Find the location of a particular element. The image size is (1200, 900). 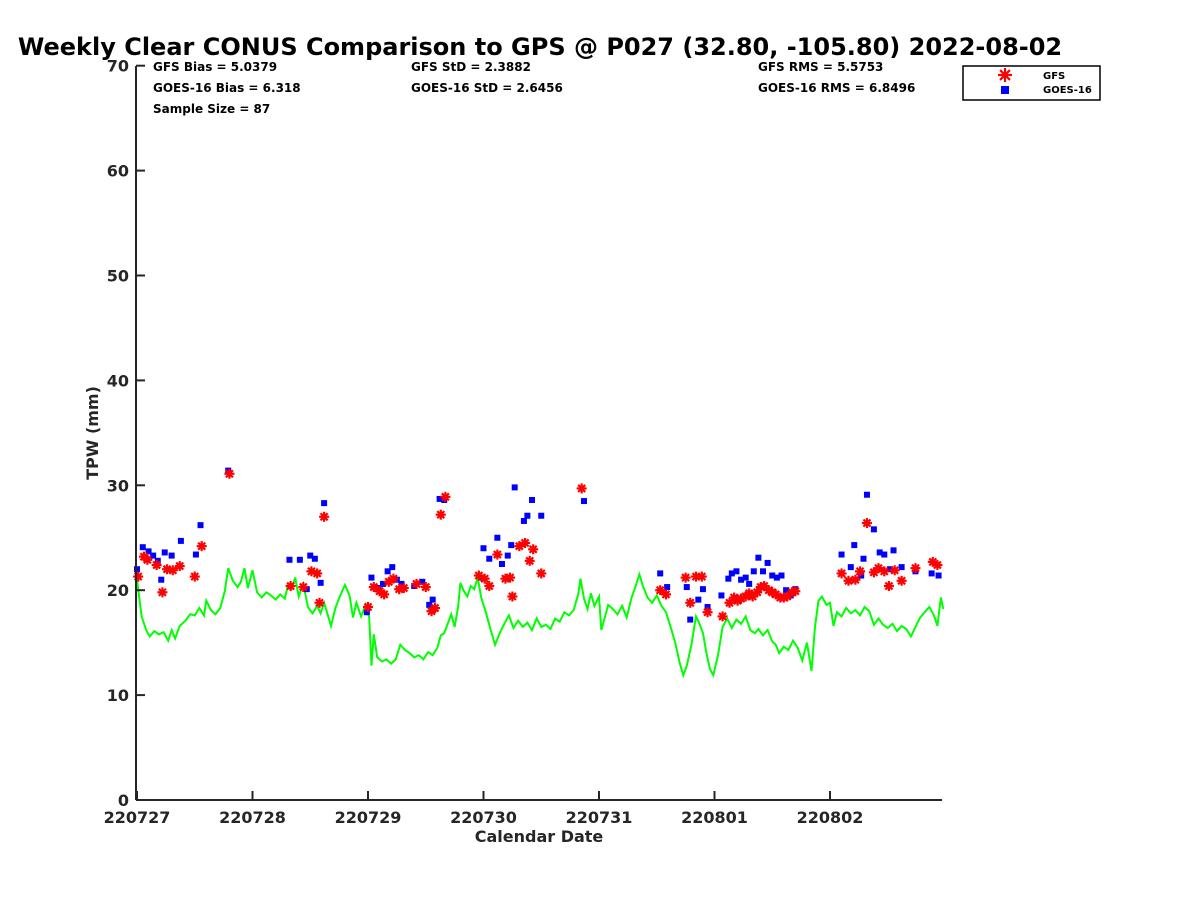

x-tick-label: 220728 is located at coordinates (252, 817).